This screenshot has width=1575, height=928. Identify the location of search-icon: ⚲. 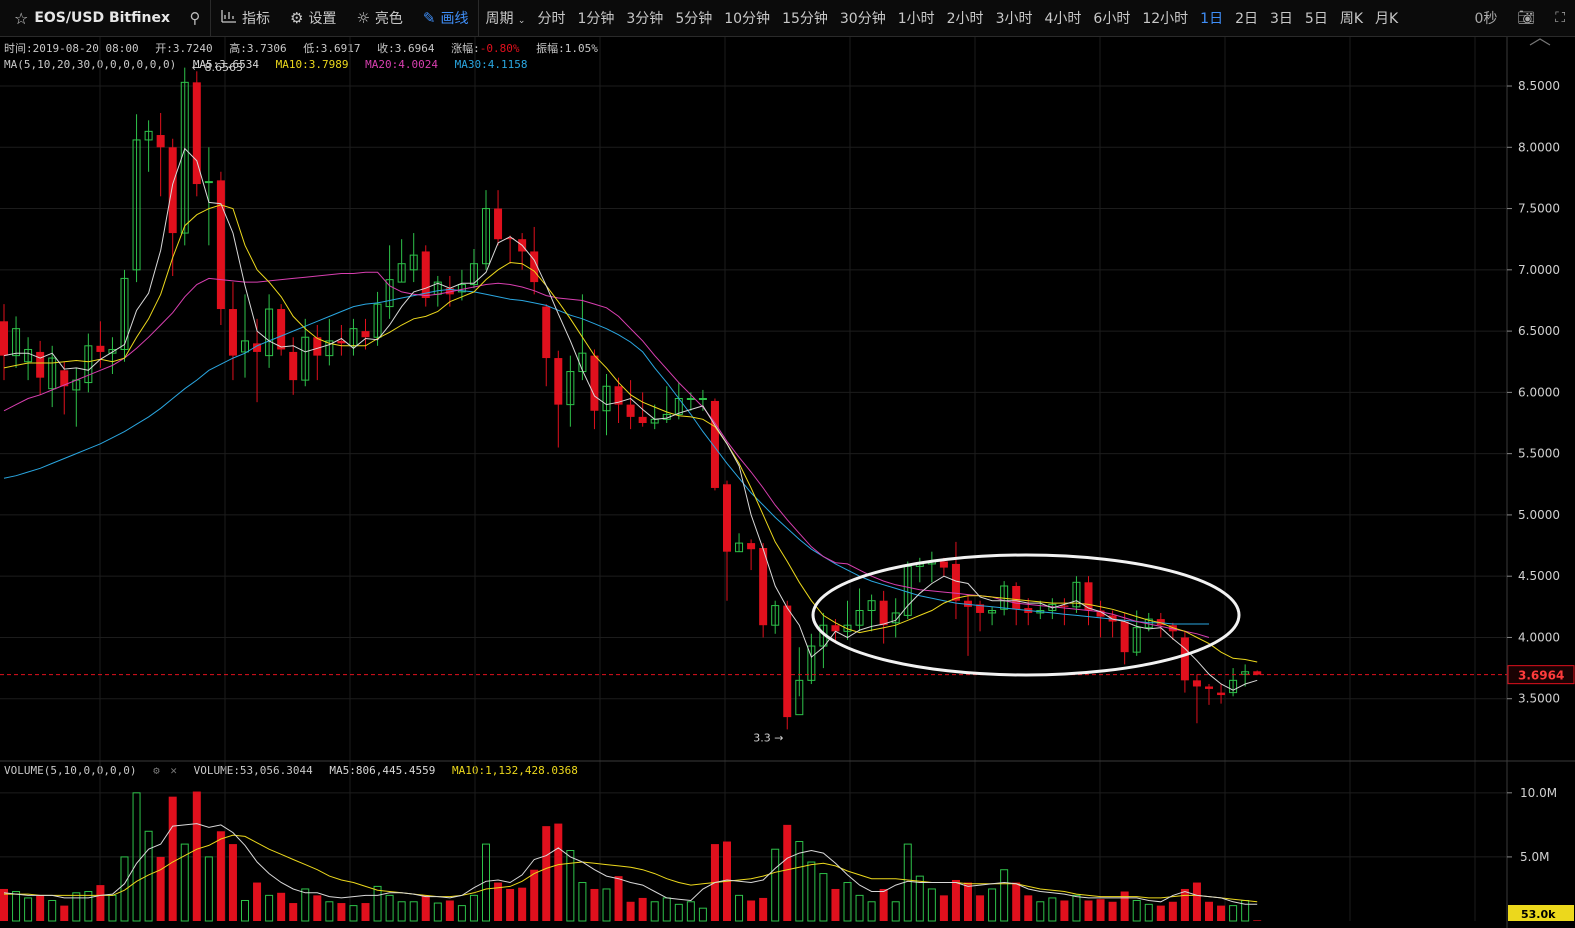
(195, 18).